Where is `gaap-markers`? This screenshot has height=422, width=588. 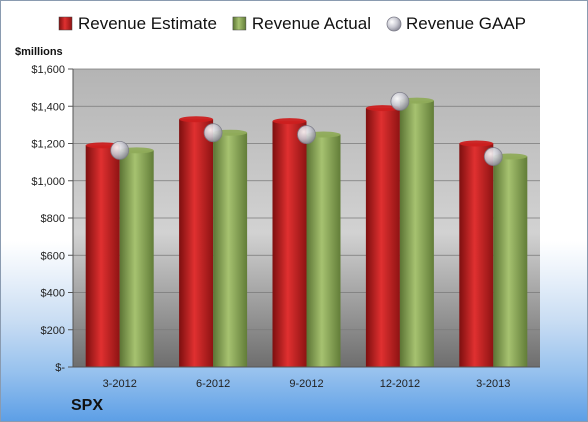
gaap-markers is located at coordinates (306, 129).